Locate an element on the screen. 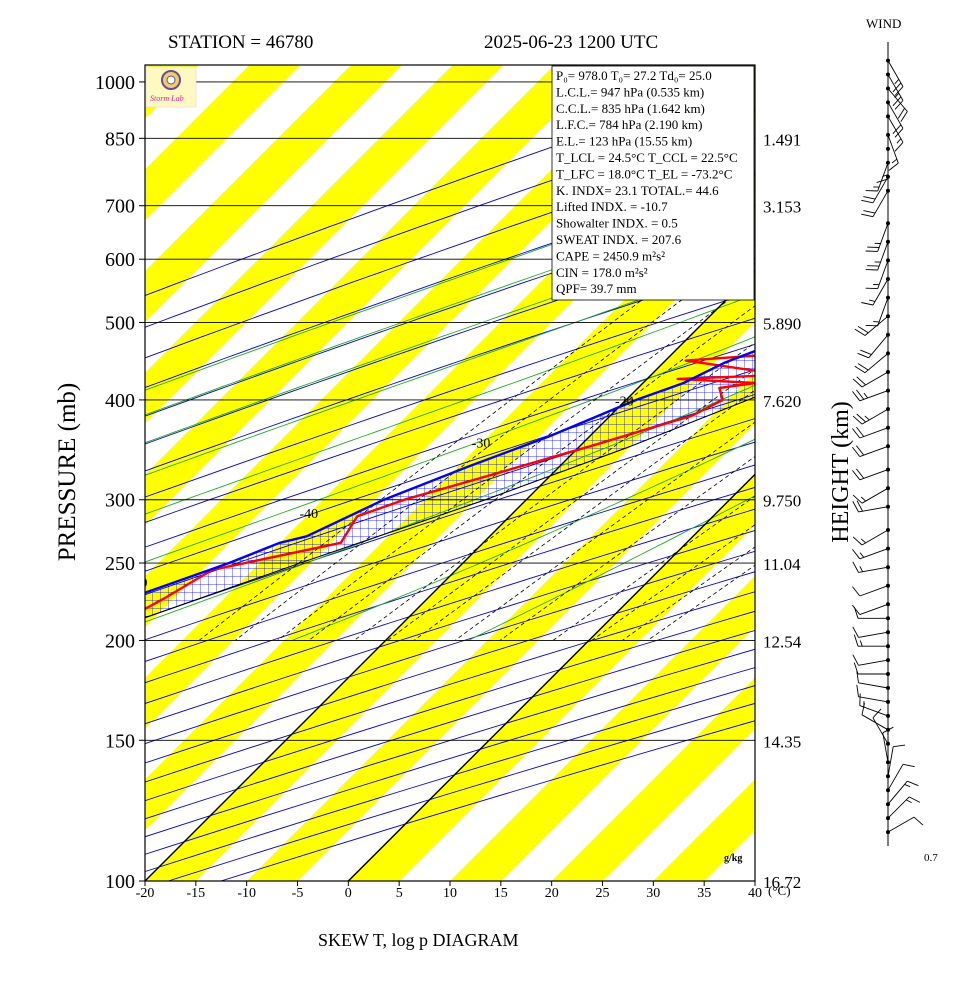 The height and width of the screenshot is (1000, 960). pressure-tick-label: 250 is located at coordinates (120, 564).